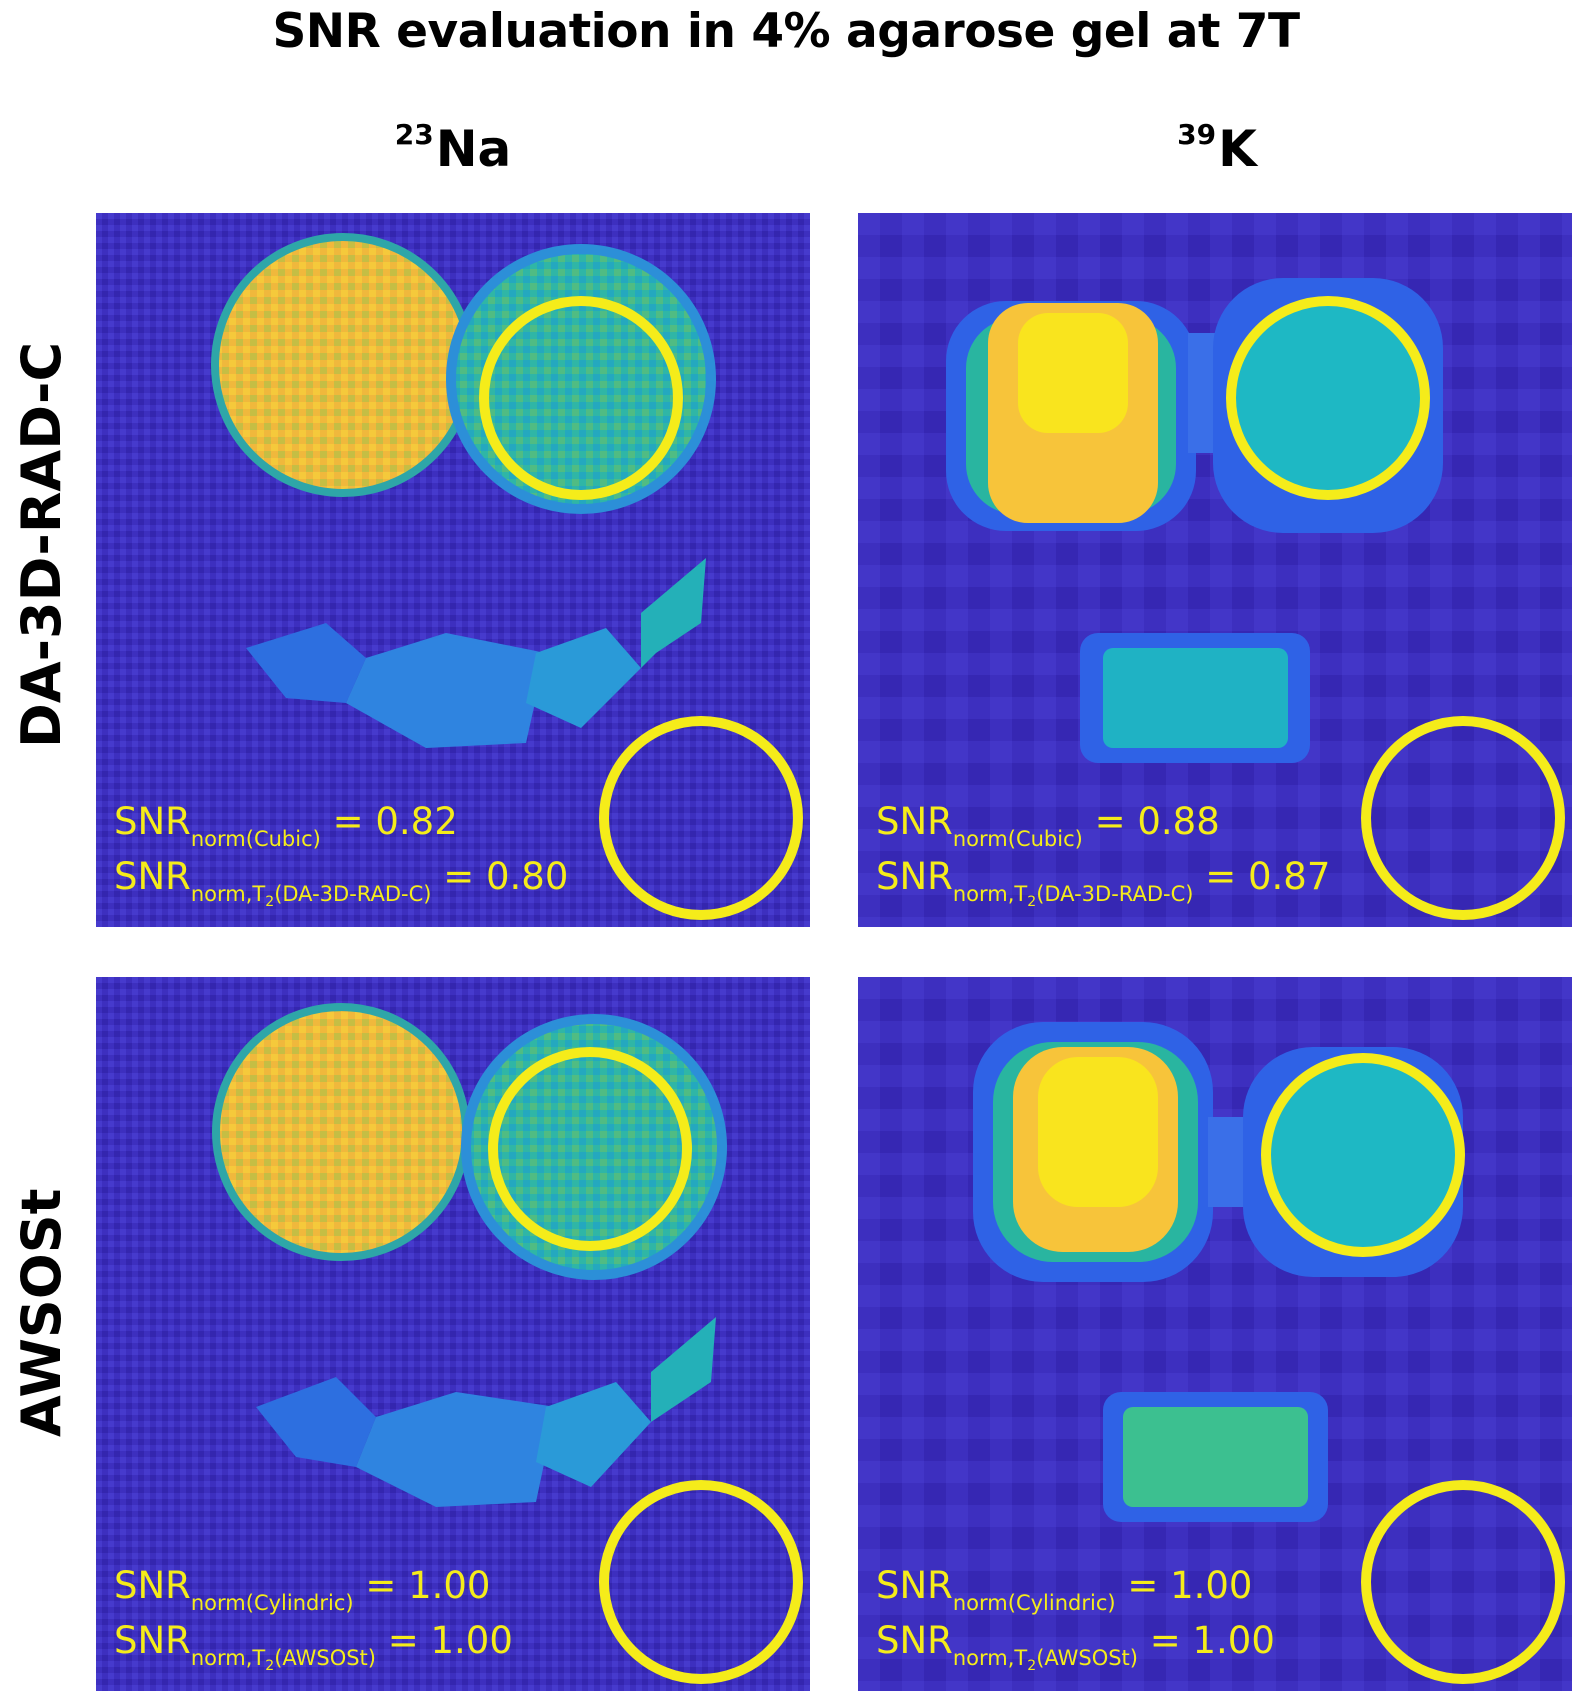 The image size is (1572, 1691). I want to click on snr-line-2: SNRnorm,T2(DA-3D-RAD-C) = 0.80, so click(341, 883).